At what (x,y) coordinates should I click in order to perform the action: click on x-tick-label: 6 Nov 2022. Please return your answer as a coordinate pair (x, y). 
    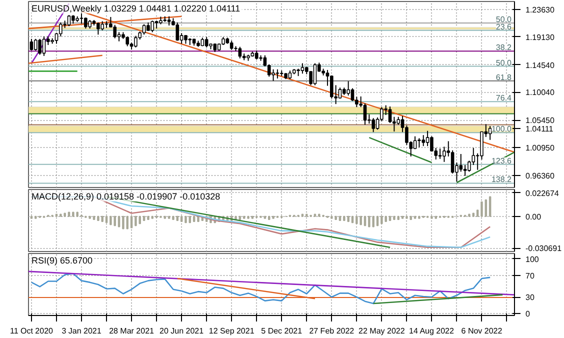
    Looking at the image, I should click on (482, 331).